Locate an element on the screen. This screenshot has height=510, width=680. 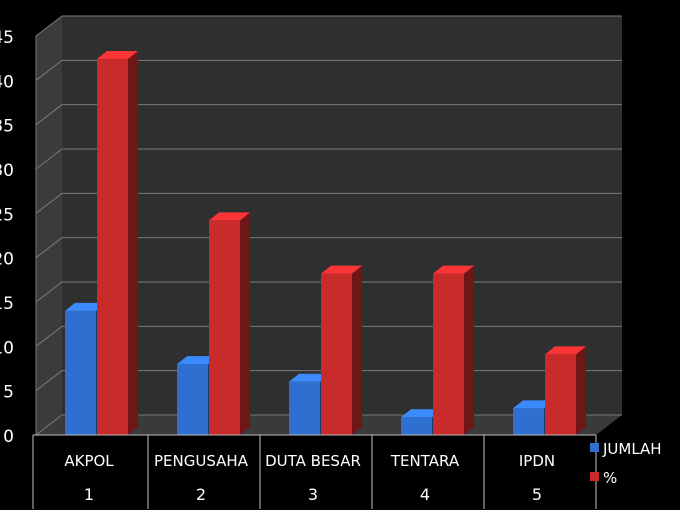
bar-duta-besar-jumlah is located at coordinates (309, 404).